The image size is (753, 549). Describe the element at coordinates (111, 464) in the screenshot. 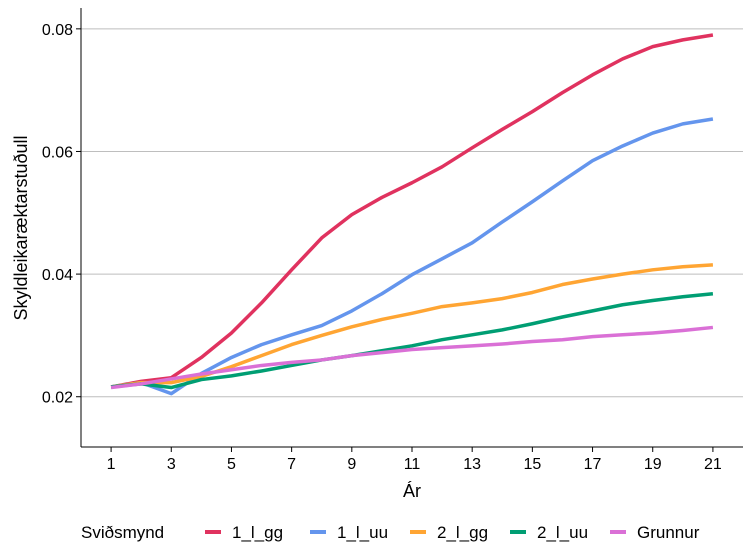

I see `x-tick-label: 1` at that location.